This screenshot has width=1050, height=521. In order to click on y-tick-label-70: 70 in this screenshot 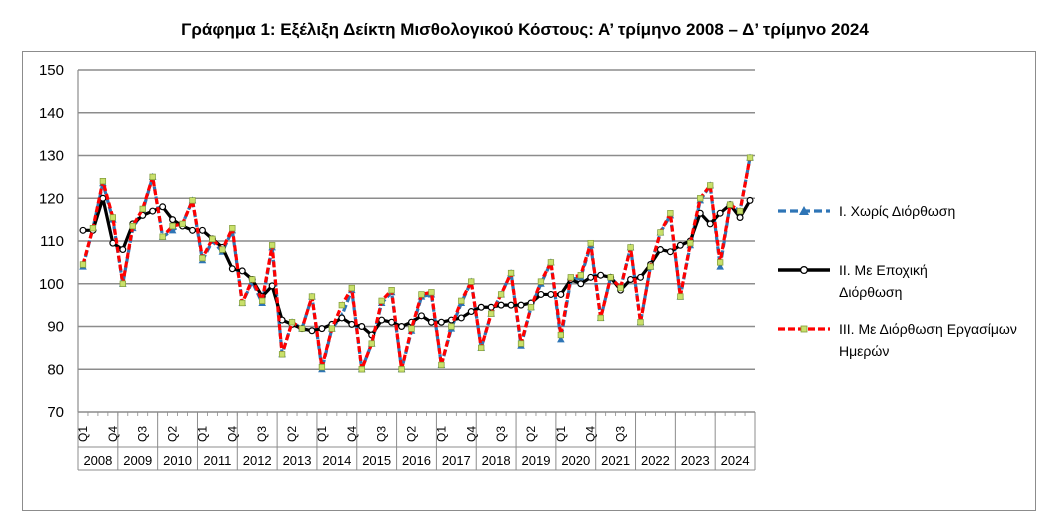, I will do `click(55, 412)`.